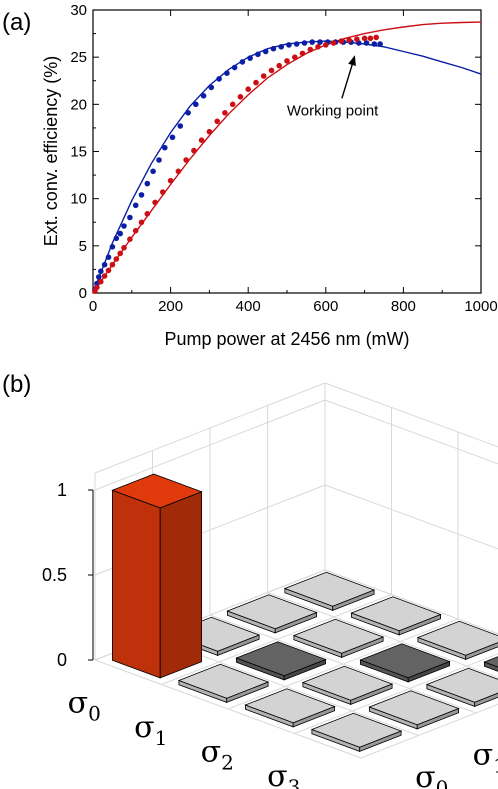  I want to click on main-bar, so click(157, 576).